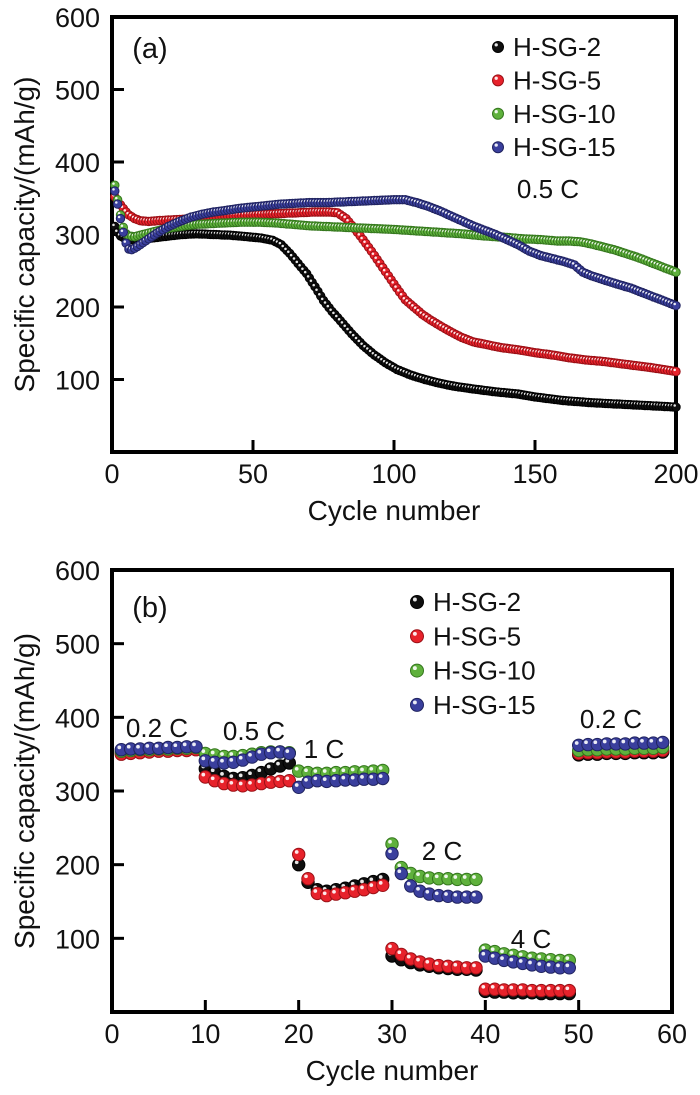  Describe the element at coordinates (77, 163) in the screenshot. I see `y-tick-label: 400` at that location.